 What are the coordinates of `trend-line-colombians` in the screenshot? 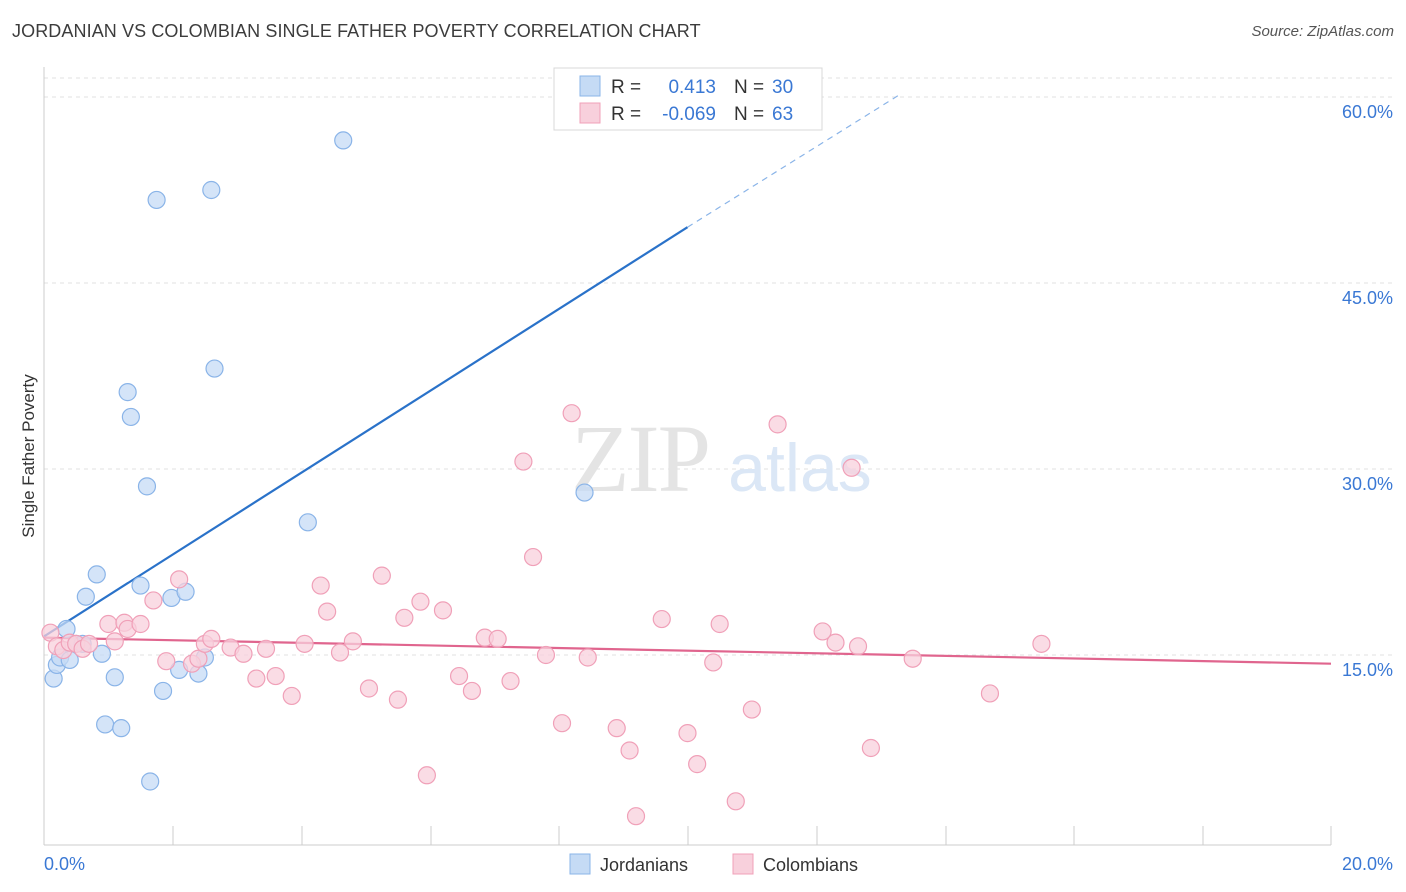 It's located at (687, 650).